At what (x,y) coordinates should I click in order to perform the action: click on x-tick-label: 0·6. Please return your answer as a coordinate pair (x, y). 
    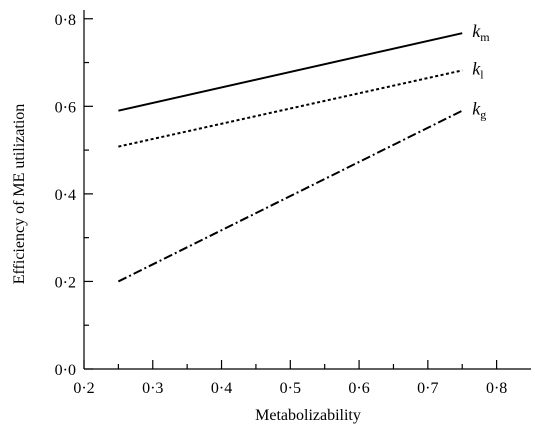
    Looking at the image, I should click on (358, 388).